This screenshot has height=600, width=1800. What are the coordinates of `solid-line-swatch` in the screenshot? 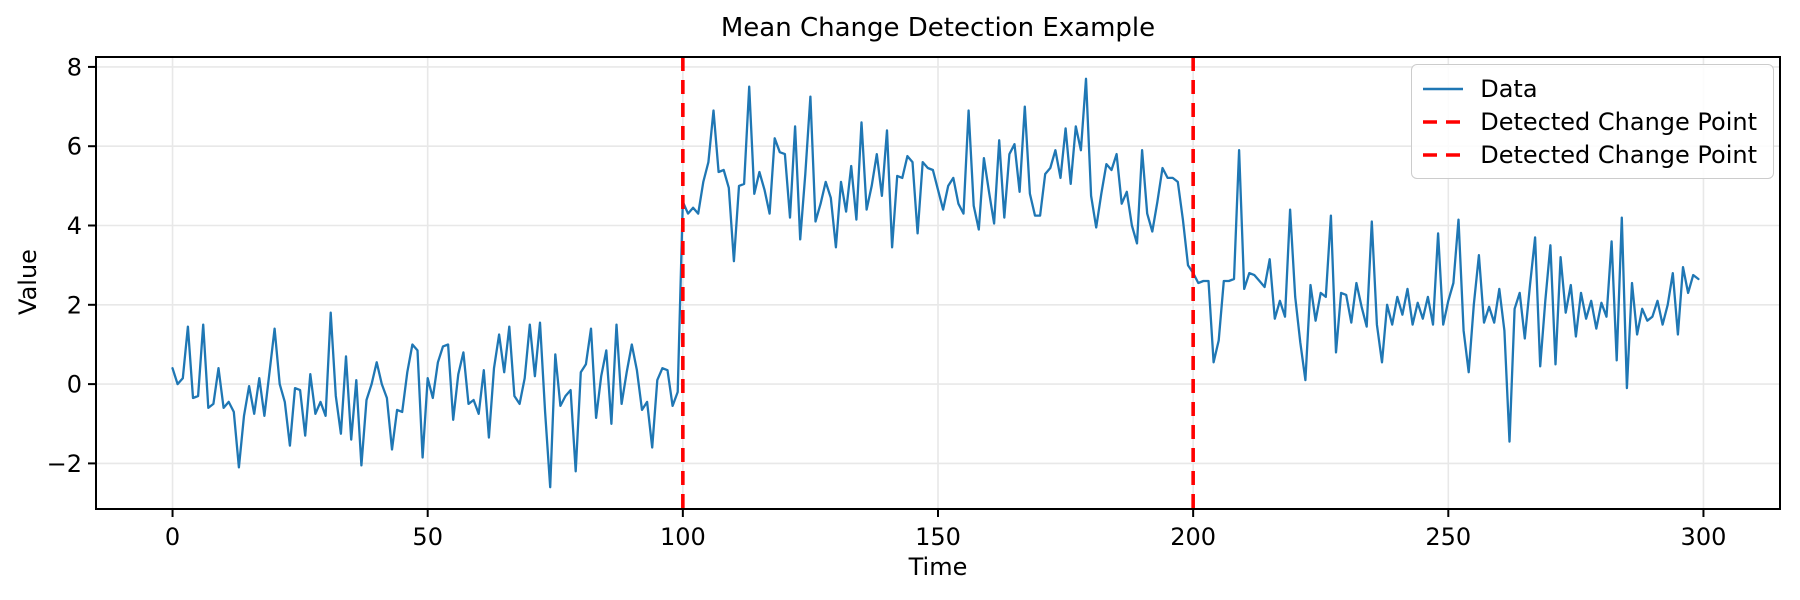 It's located at (1443, 88).